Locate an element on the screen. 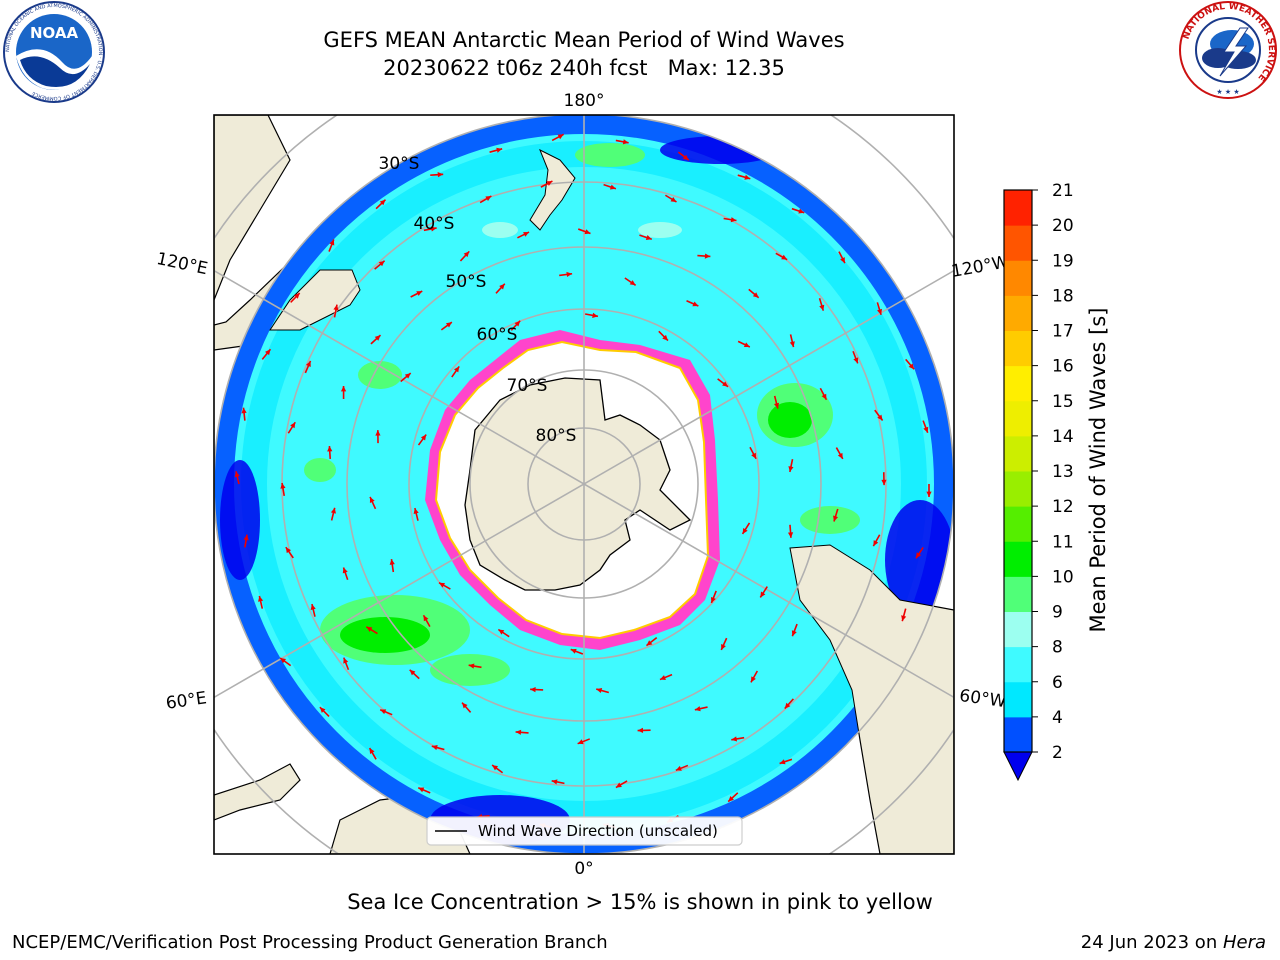  lon-label-180: 180° is located at coordinates (584, 101).